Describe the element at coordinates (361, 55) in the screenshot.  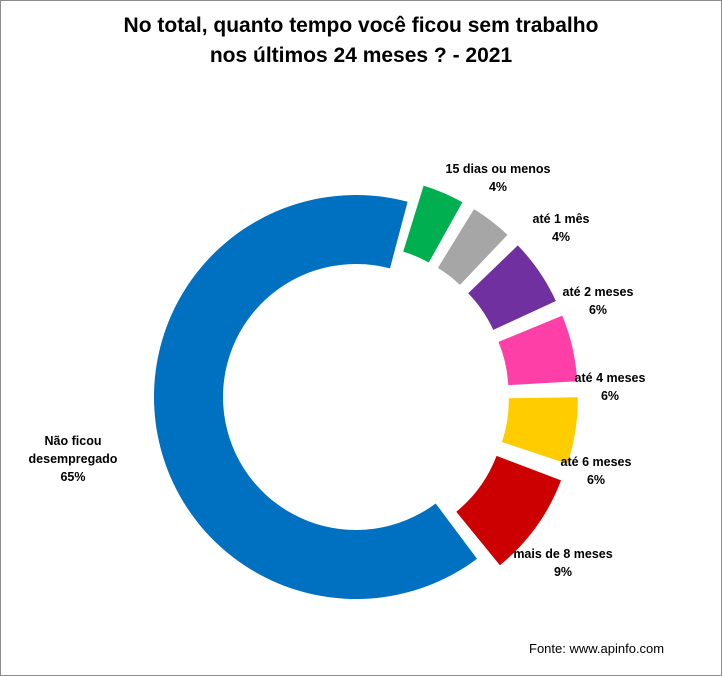
I see `chart-title-line-2: nos últimos 24 meses ? - 2021` at that location.